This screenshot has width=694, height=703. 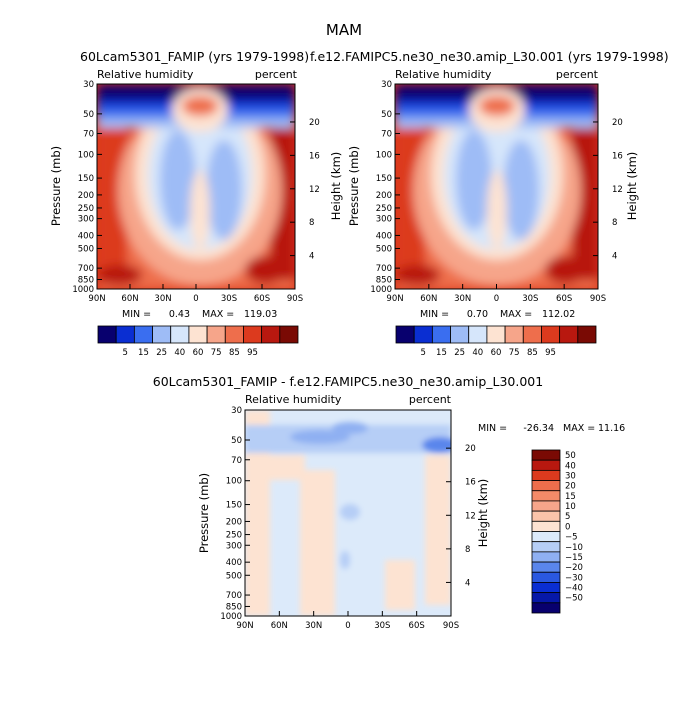 I want to click on panel-3-colorbar-label: −10, so click(x=574, y=548).